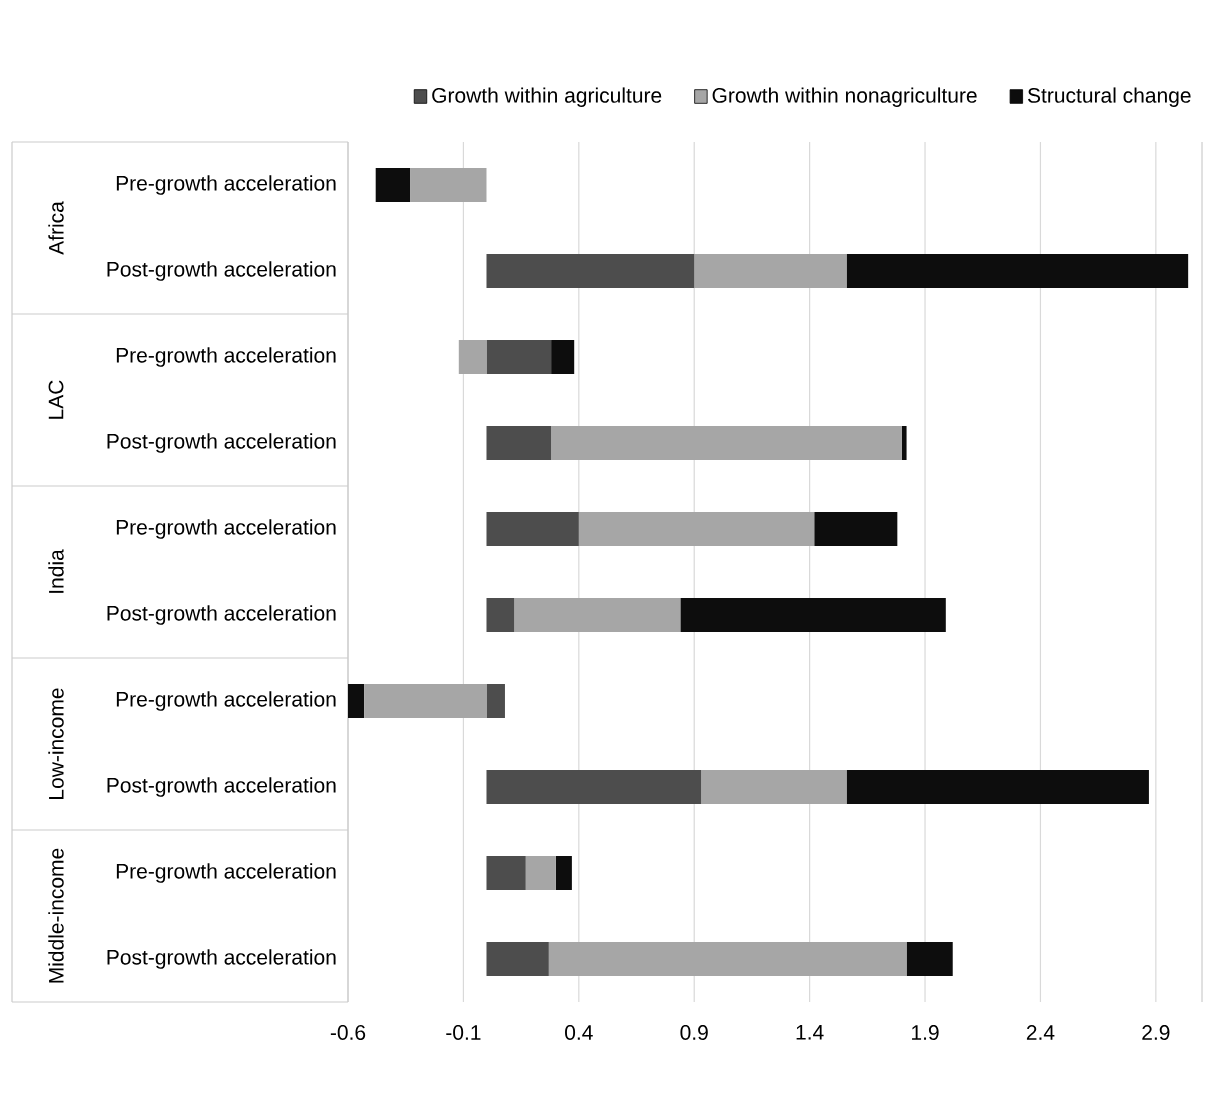 Image resolution: width=1209 pixels, height=1102 pixels. What do you see at coordinates (694, 1032) in the screenshot?
I see `x-tick-label: 0.9` at bounding box center [694, 1032].